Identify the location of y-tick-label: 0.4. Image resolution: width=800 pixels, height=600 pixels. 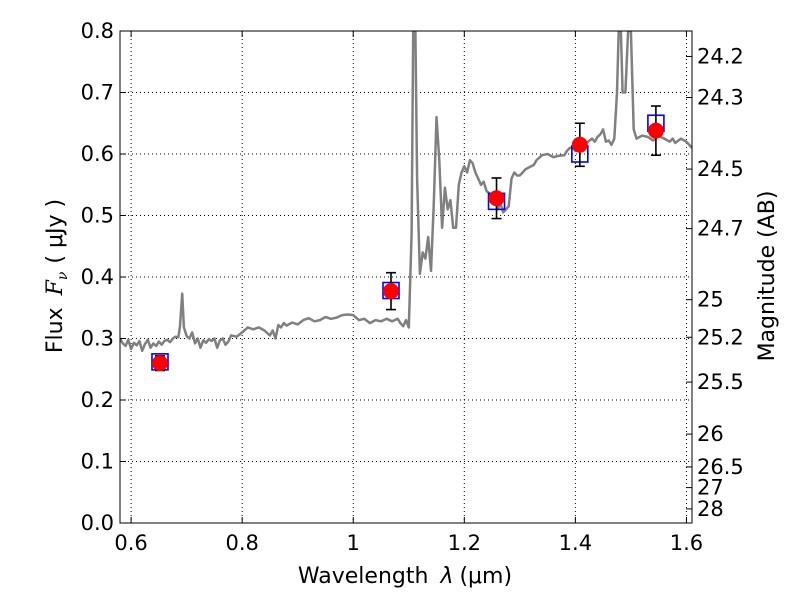
(97, 277).